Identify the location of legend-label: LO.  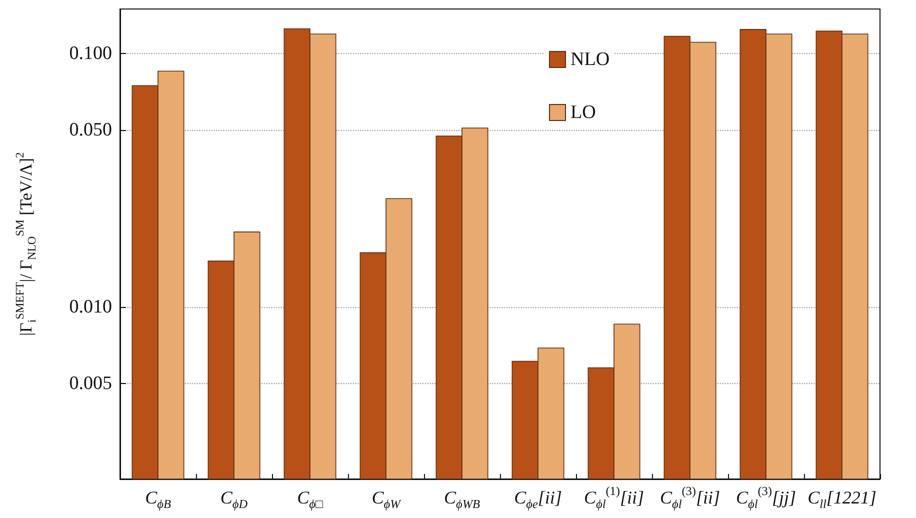
(583, 112).